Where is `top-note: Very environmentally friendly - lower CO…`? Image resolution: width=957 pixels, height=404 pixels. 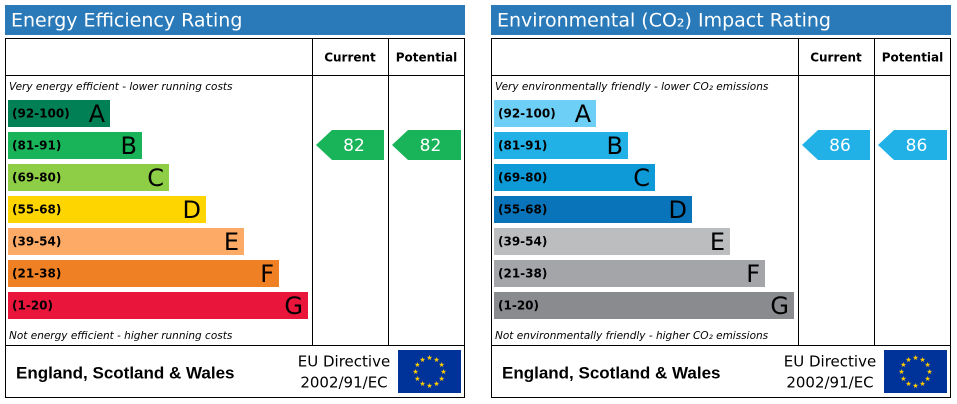
top-note: Very environmentally friendly - lower CO… is located at coordinates (632, 87).